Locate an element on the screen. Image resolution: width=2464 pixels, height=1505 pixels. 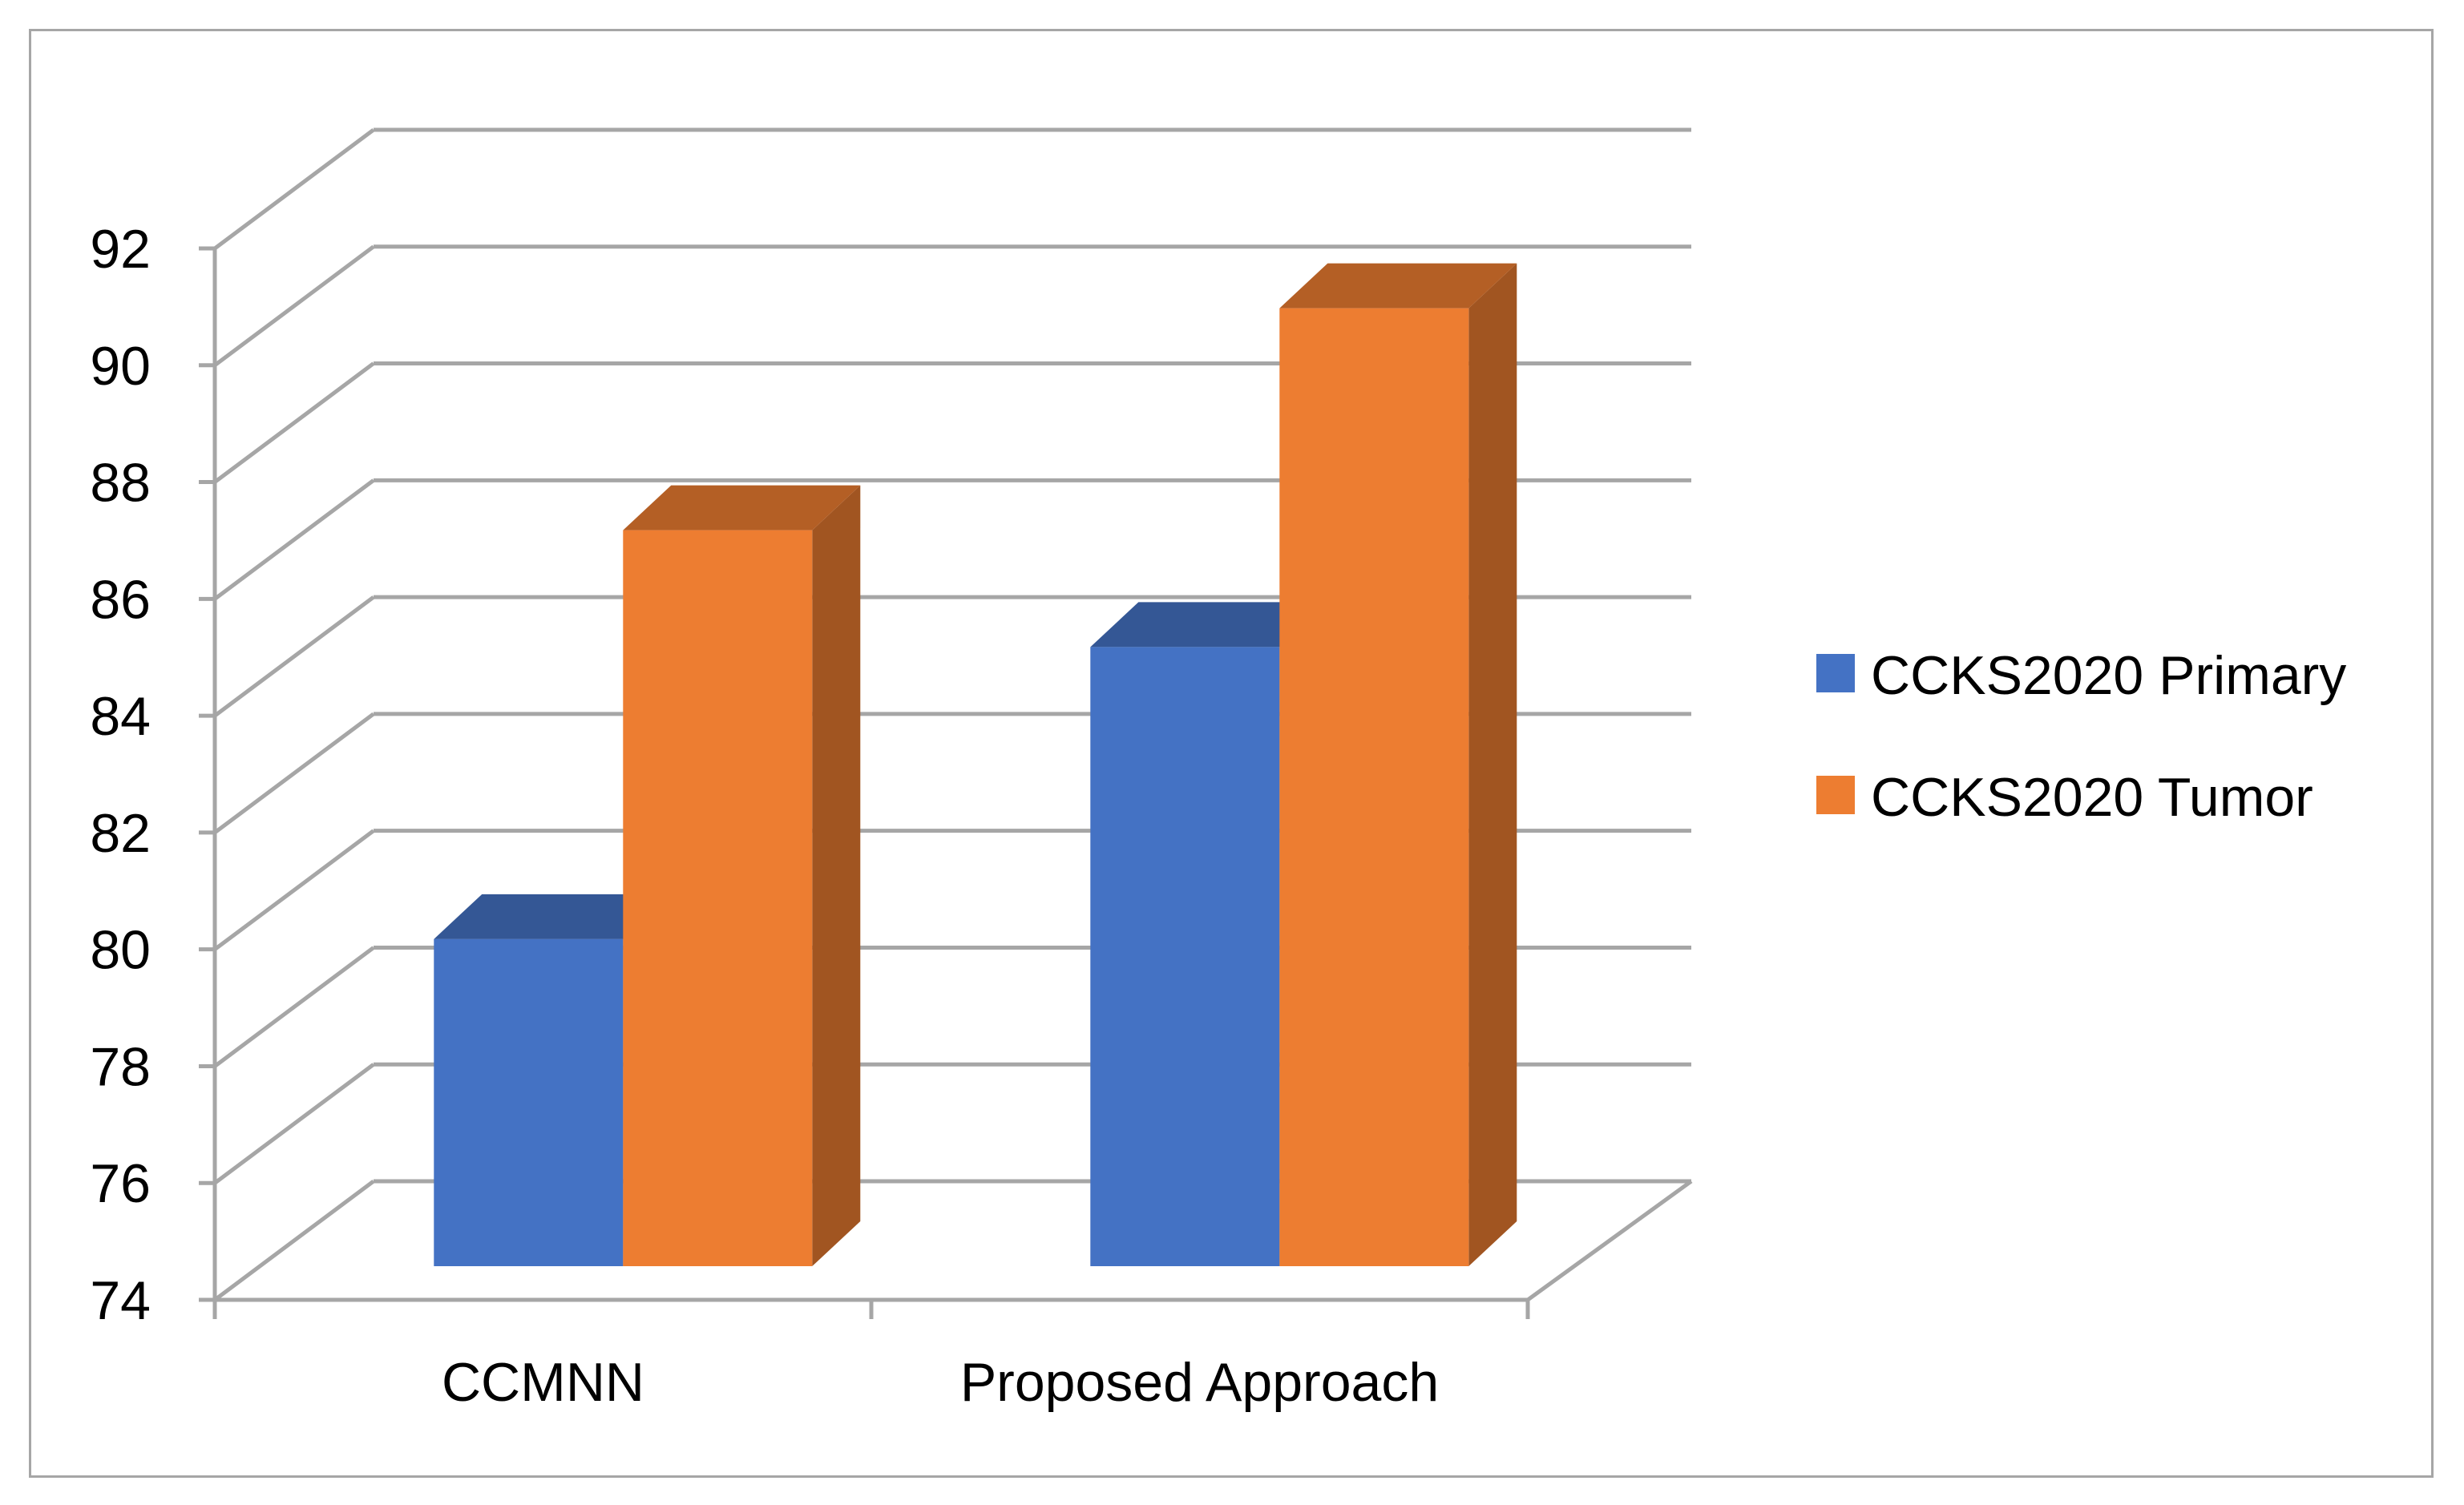
y-tick-label: 86 is located at coordinates (120, 599).